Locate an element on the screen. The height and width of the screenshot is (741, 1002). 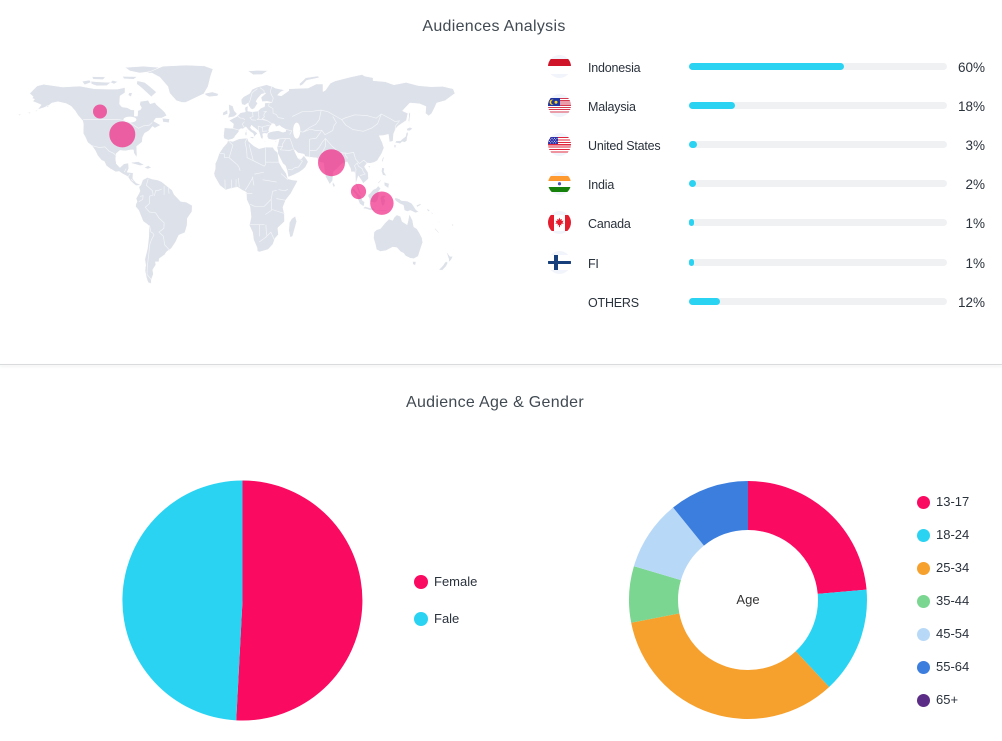
svg-text: Age is located at coordinates (747, 599).